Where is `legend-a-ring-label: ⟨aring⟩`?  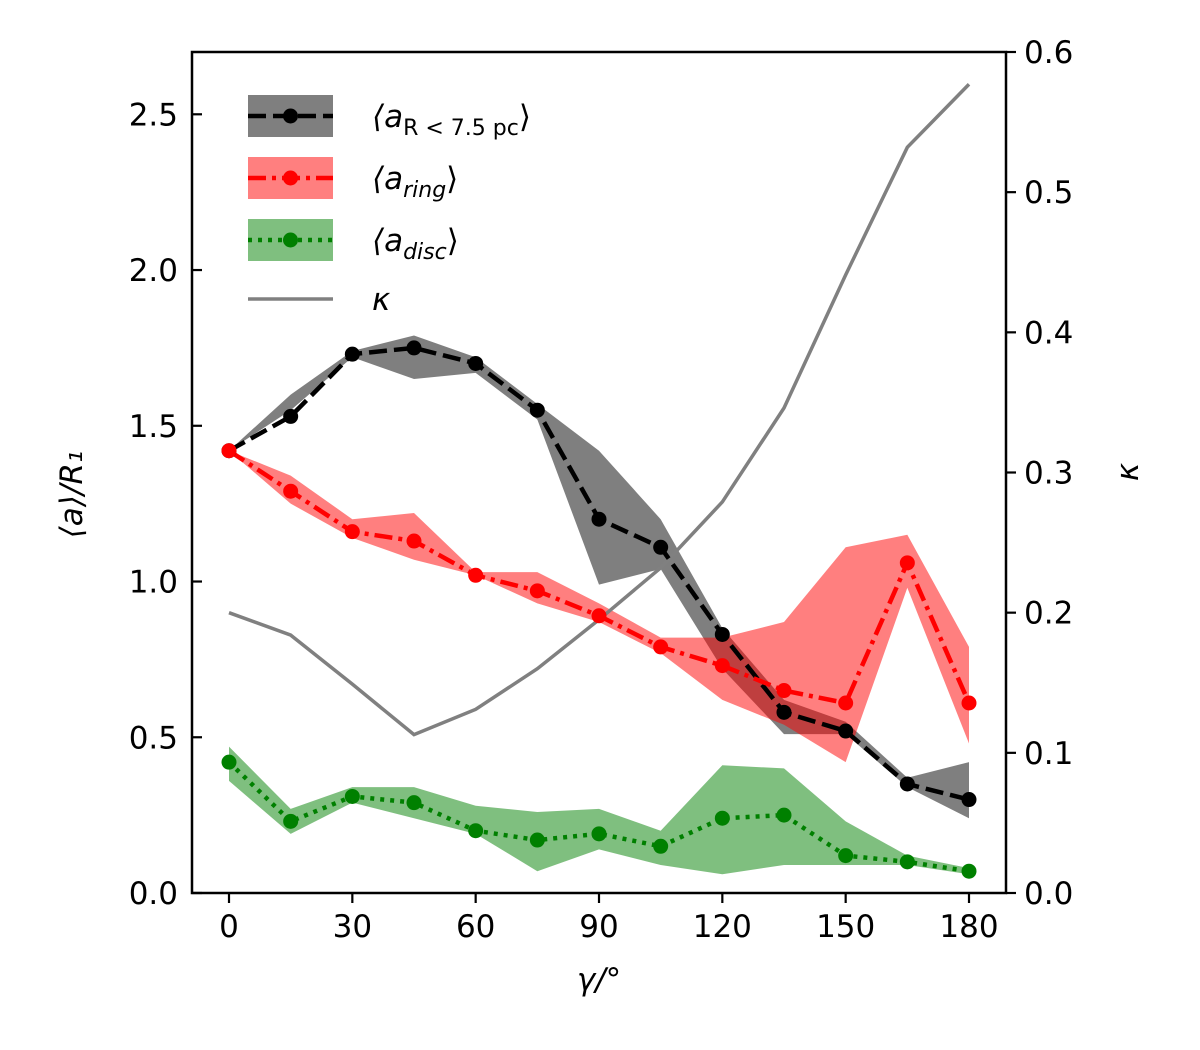
legend-a-ring-label: ⟨aring⟩ is located at coordinates (415, 182).